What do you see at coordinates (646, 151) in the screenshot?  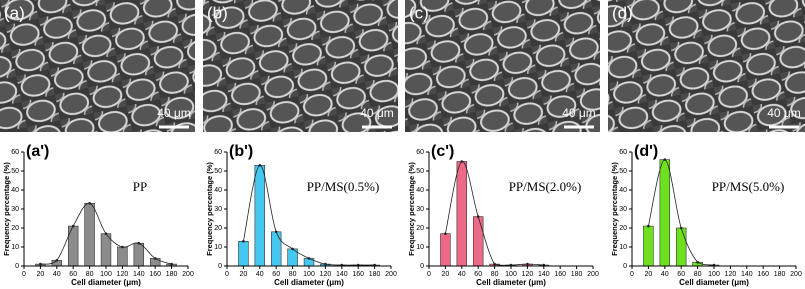 I see `panel-label: (d')` at bounding box center [646, 151].